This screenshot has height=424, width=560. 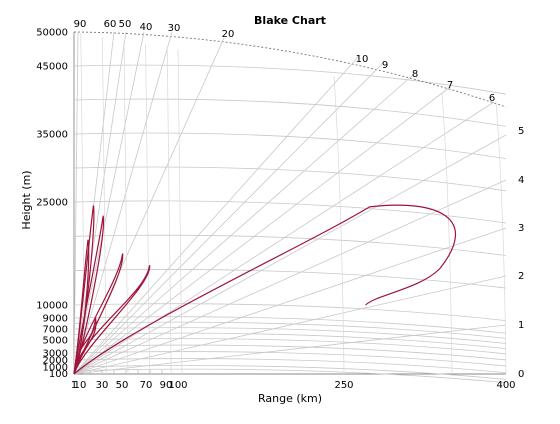 I want to click on y-tick-label: 9000, so click(x=55, y=319).